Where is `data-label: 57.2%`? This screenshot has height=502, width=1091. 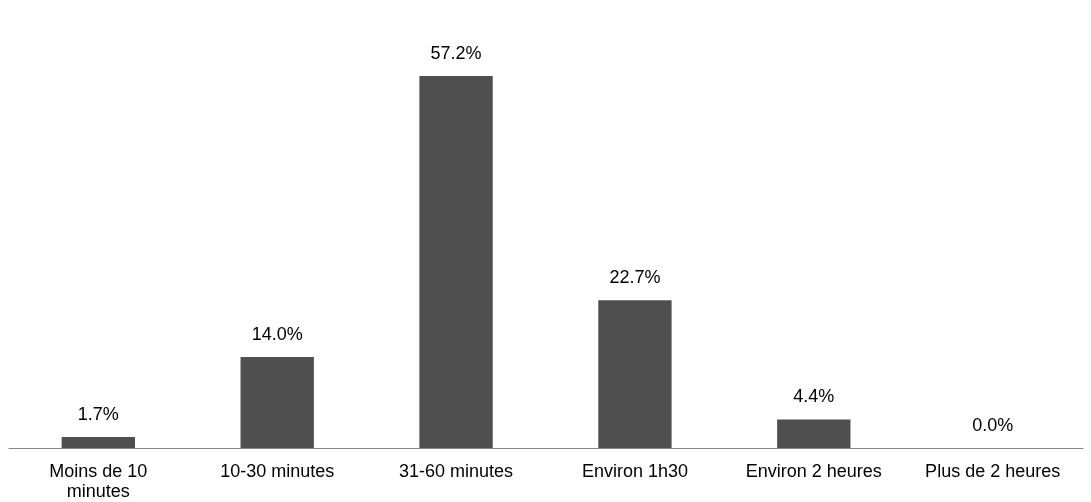
data-label: 57.2% is located at coordinates (456, 53).